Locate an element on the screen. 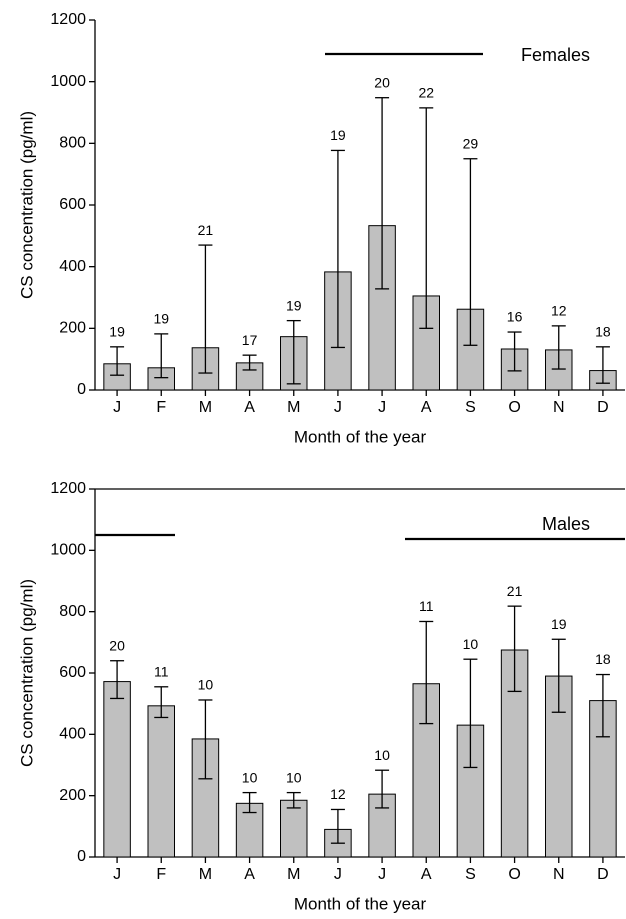  sample-size: 22 is located at coordinates (426, 93).